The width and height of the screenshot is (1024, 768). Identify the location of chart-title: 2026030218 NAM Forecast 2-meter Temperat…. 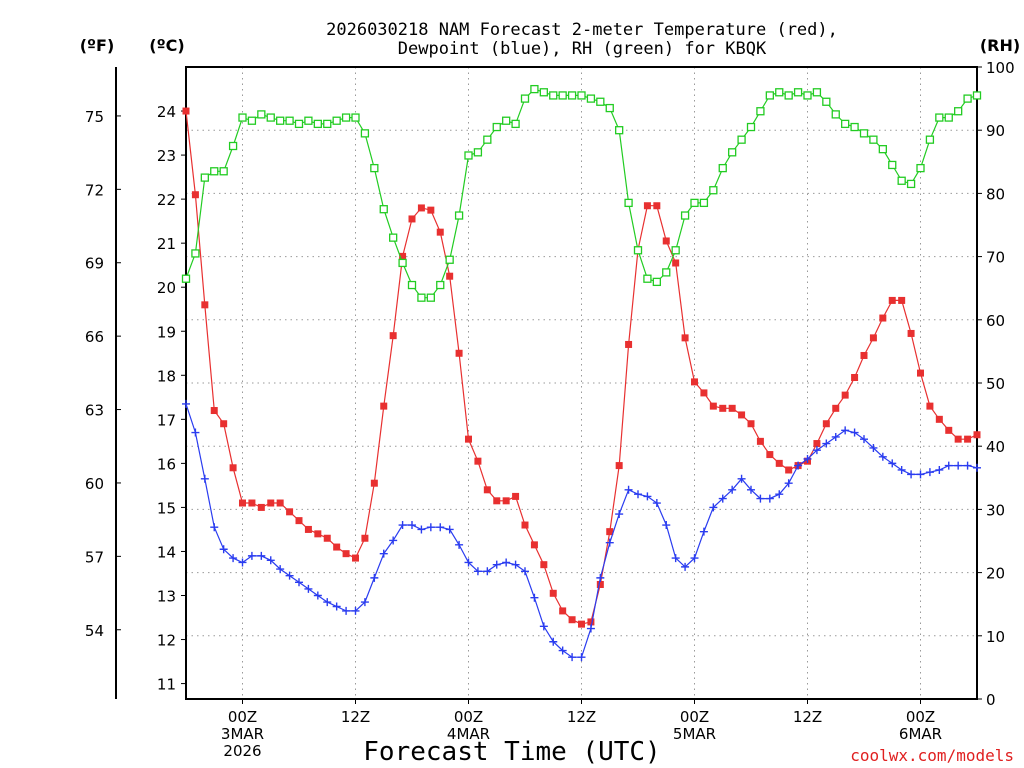
(582, 39).